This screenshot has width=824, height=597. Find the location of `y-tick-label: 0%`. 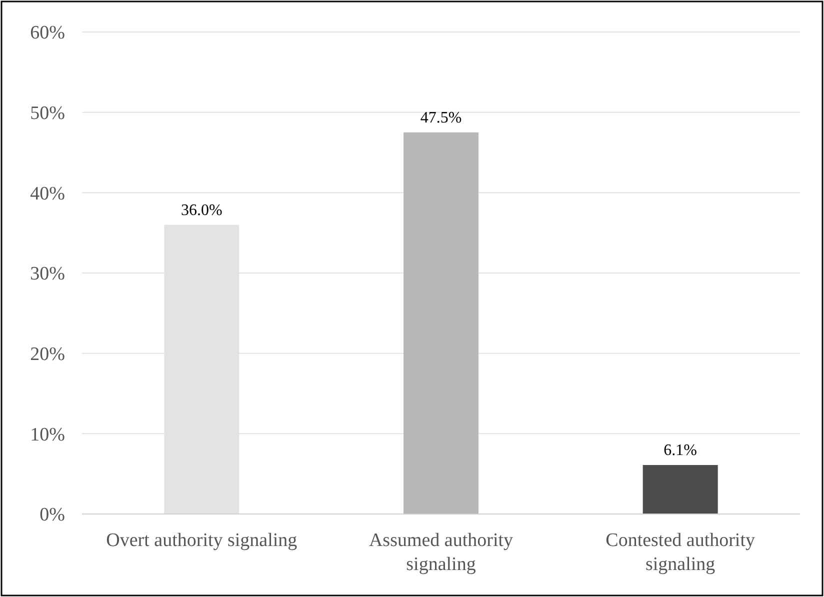

y-tick-label: 0% is located at coordinates (53, 515).